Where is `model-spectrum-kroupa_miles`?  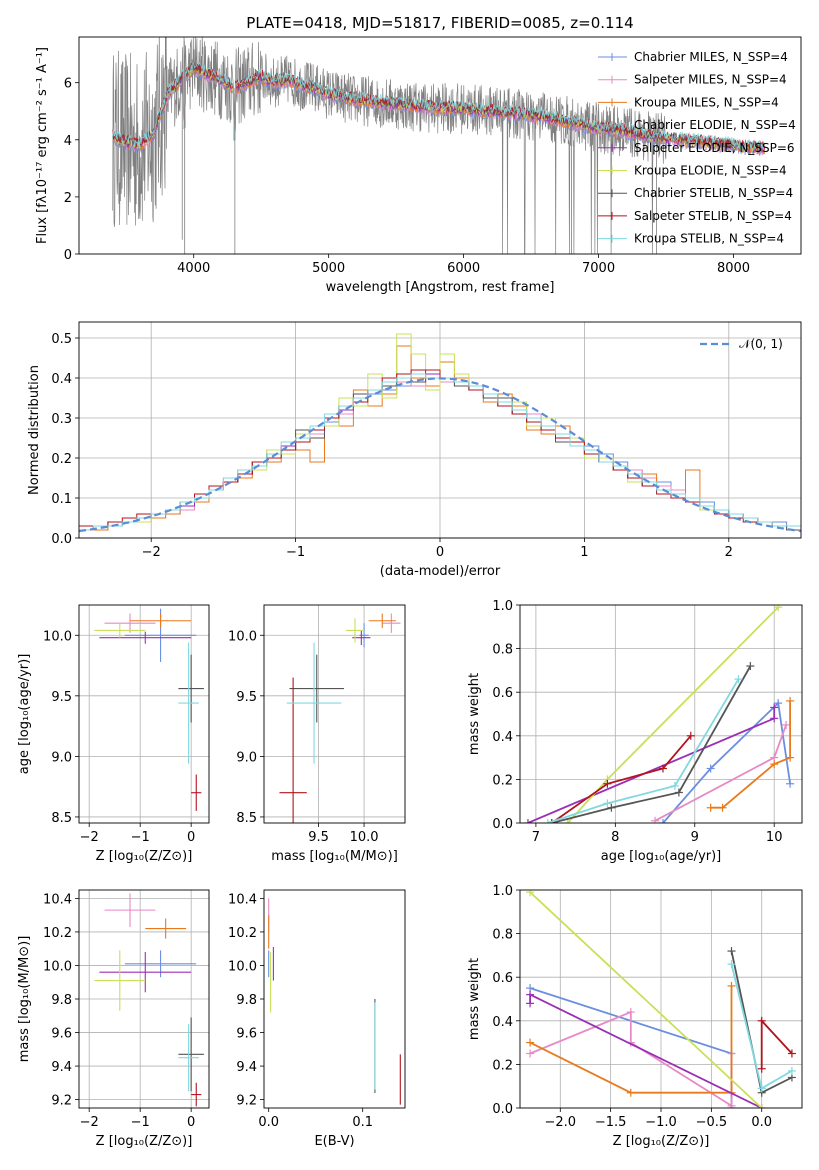
model-spectrum-kroupa_miles is located at coordinates (438, 111).